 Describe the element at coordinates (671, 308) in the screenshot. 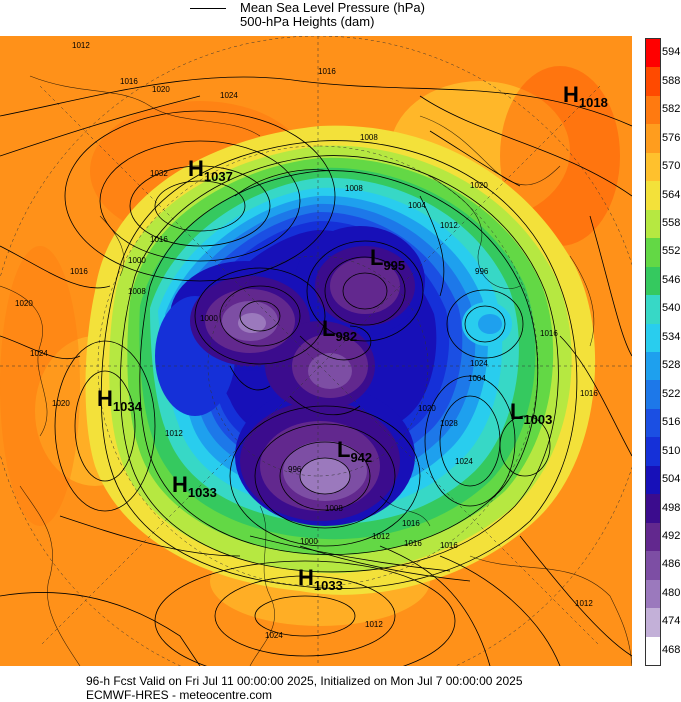

I see `colorbar-tick-label: 540` at that location.